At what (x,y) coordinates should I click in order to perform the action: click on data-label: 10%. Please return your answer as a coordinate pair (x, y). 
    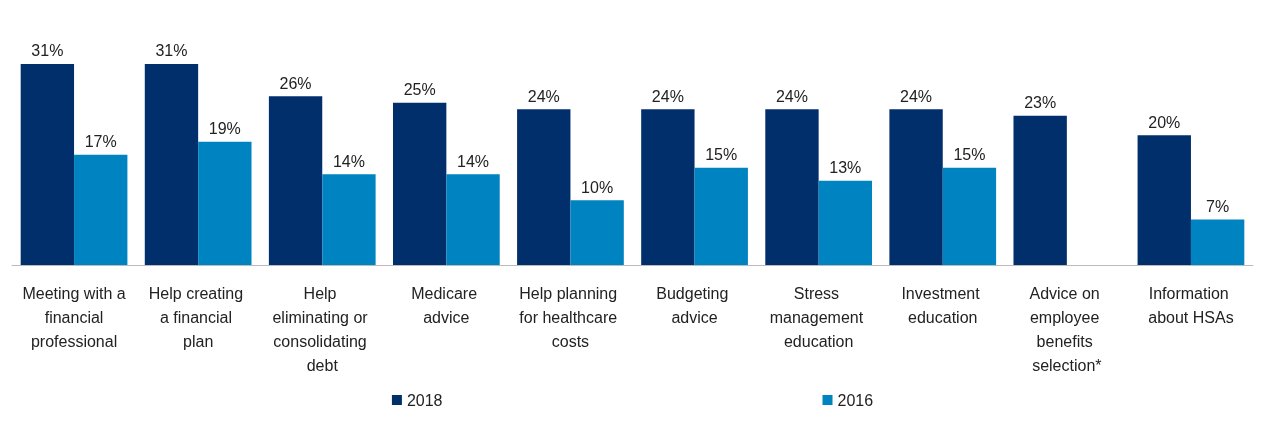
    Looking at the image, I should click on (597, 187).